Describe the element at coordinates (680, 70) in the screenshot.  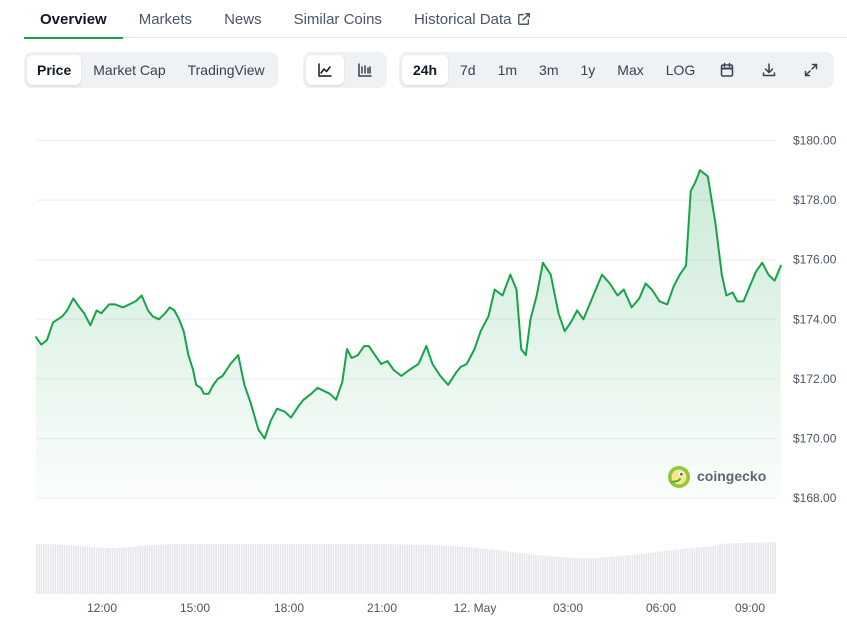
I see `log-scale-toggle: LOG` at that location.